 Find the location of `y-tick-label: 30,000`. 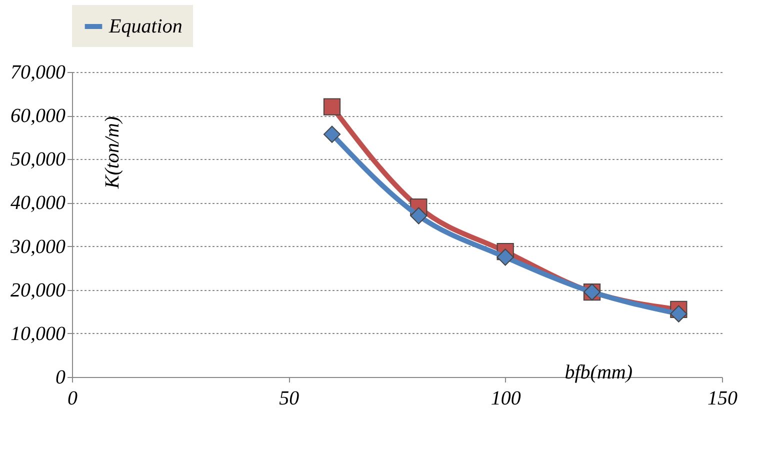

y-tick-label: 30,000 is located at coordinates (38, 247).